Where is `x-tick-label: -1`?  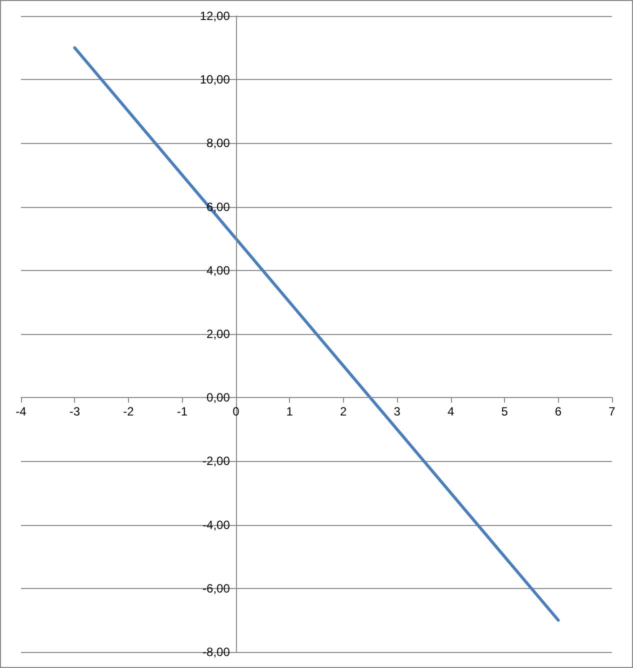
x-tick-label: -1 is located at coordinates (182, 411).